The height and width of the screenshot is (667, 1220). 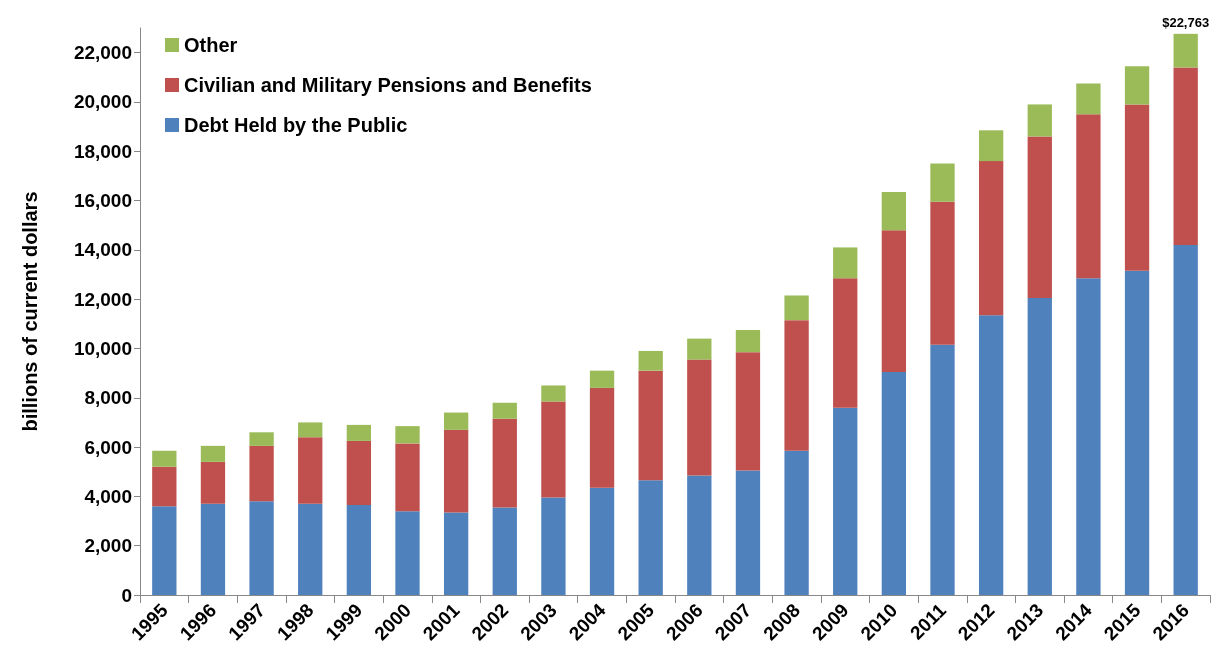 I want to click on y-tick-label: 2,000, so click(x=108, y=546).